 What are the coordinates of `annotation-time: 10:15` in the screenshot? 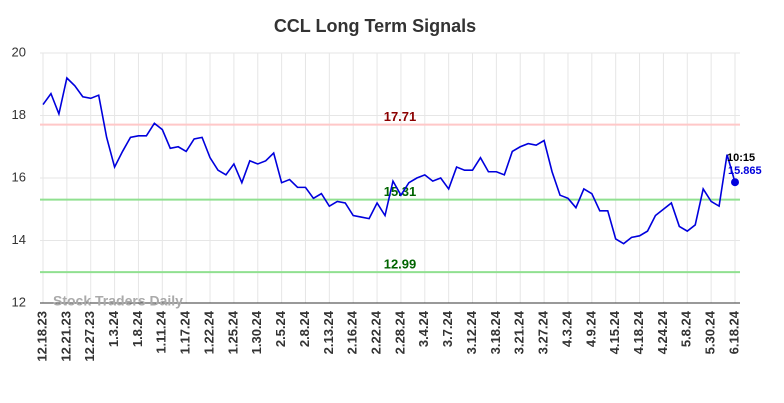 It's located at (741, 158).